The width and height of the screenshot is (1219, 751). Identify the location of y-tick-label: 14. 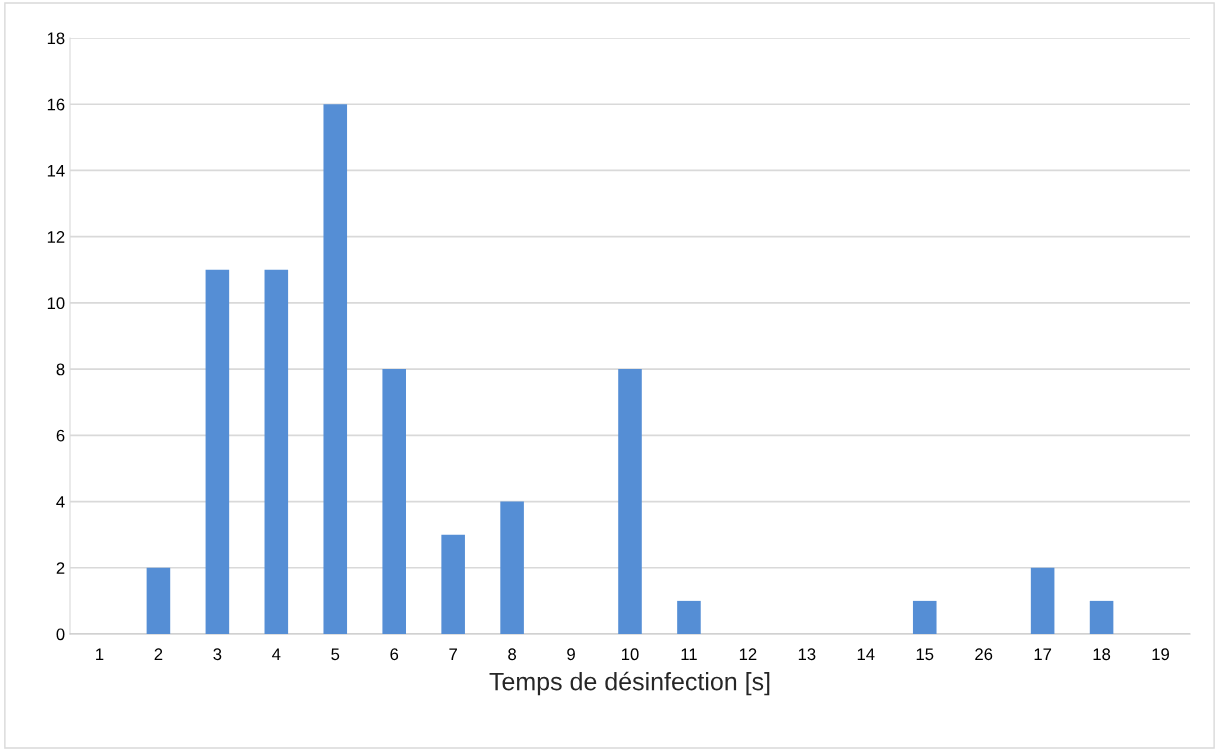
(56, 171).